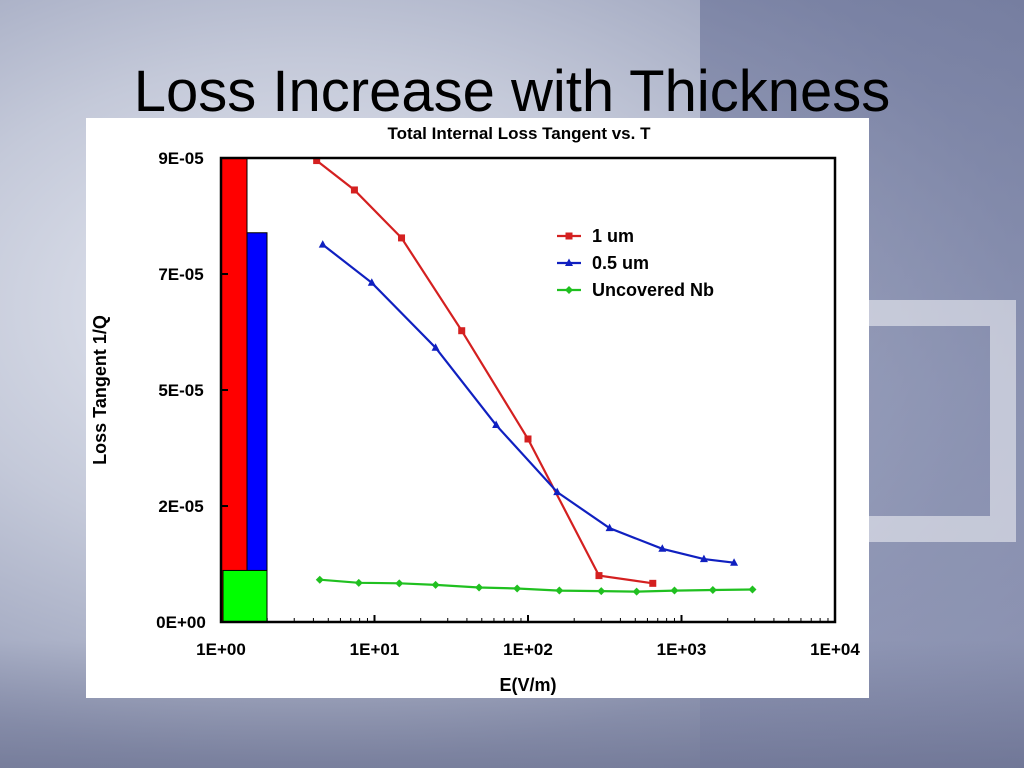  Describe the element at coordinates (181, 622) in the screenshot. I see `y-tick-label: 0E+00` at that location.